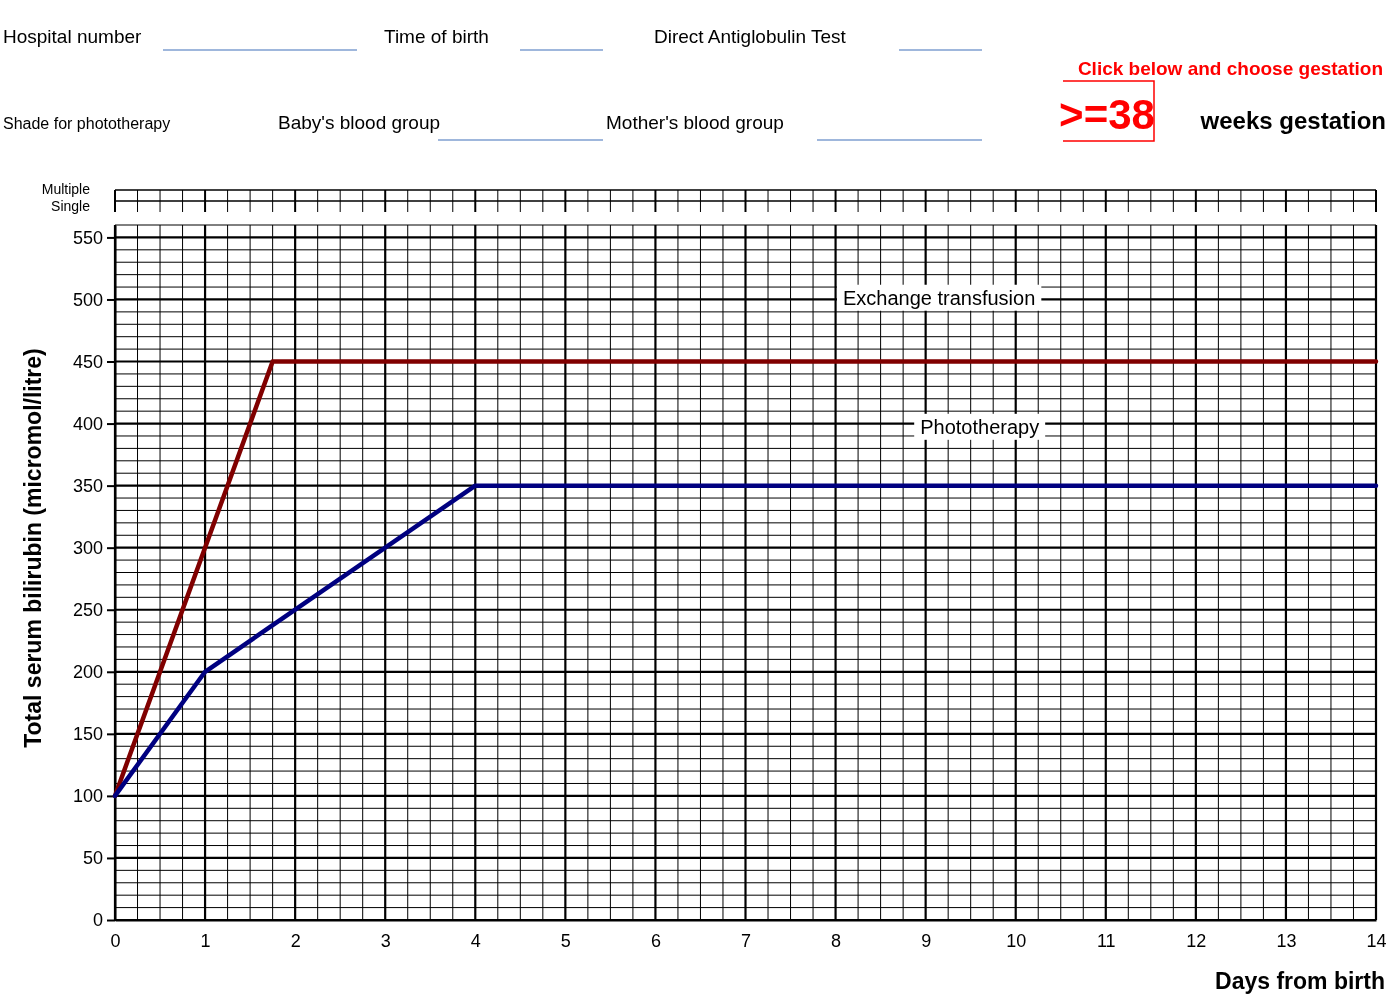 The height and width of the screenshot is (997, 1392). I want to click on y-tick-label: 50, so click(92, 858).